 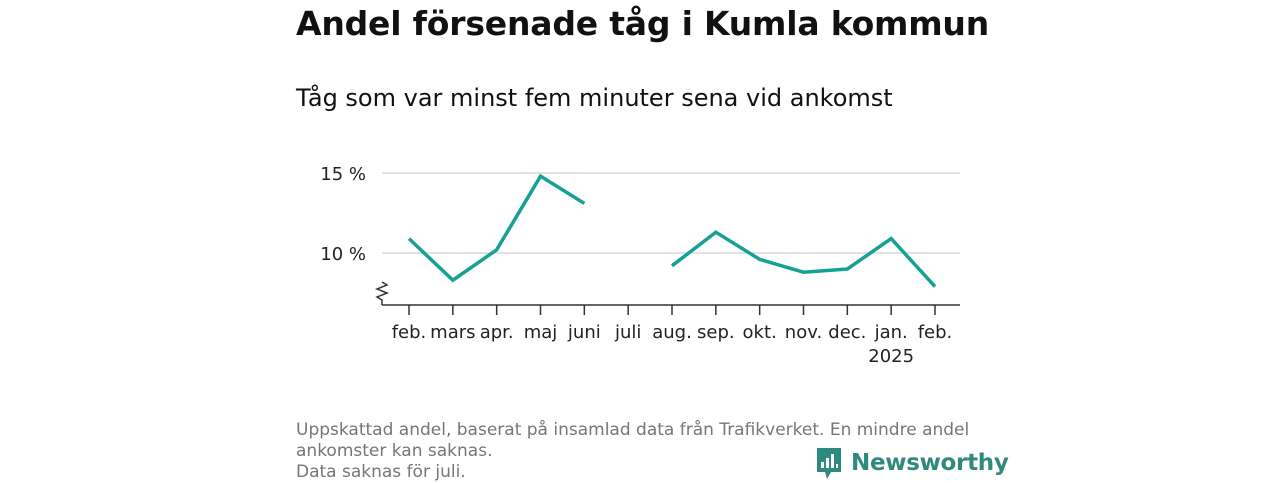 What do you see at coordinates (667, 293) in the screenshot?
I see `x-axis` at bounding box center [667, 293].